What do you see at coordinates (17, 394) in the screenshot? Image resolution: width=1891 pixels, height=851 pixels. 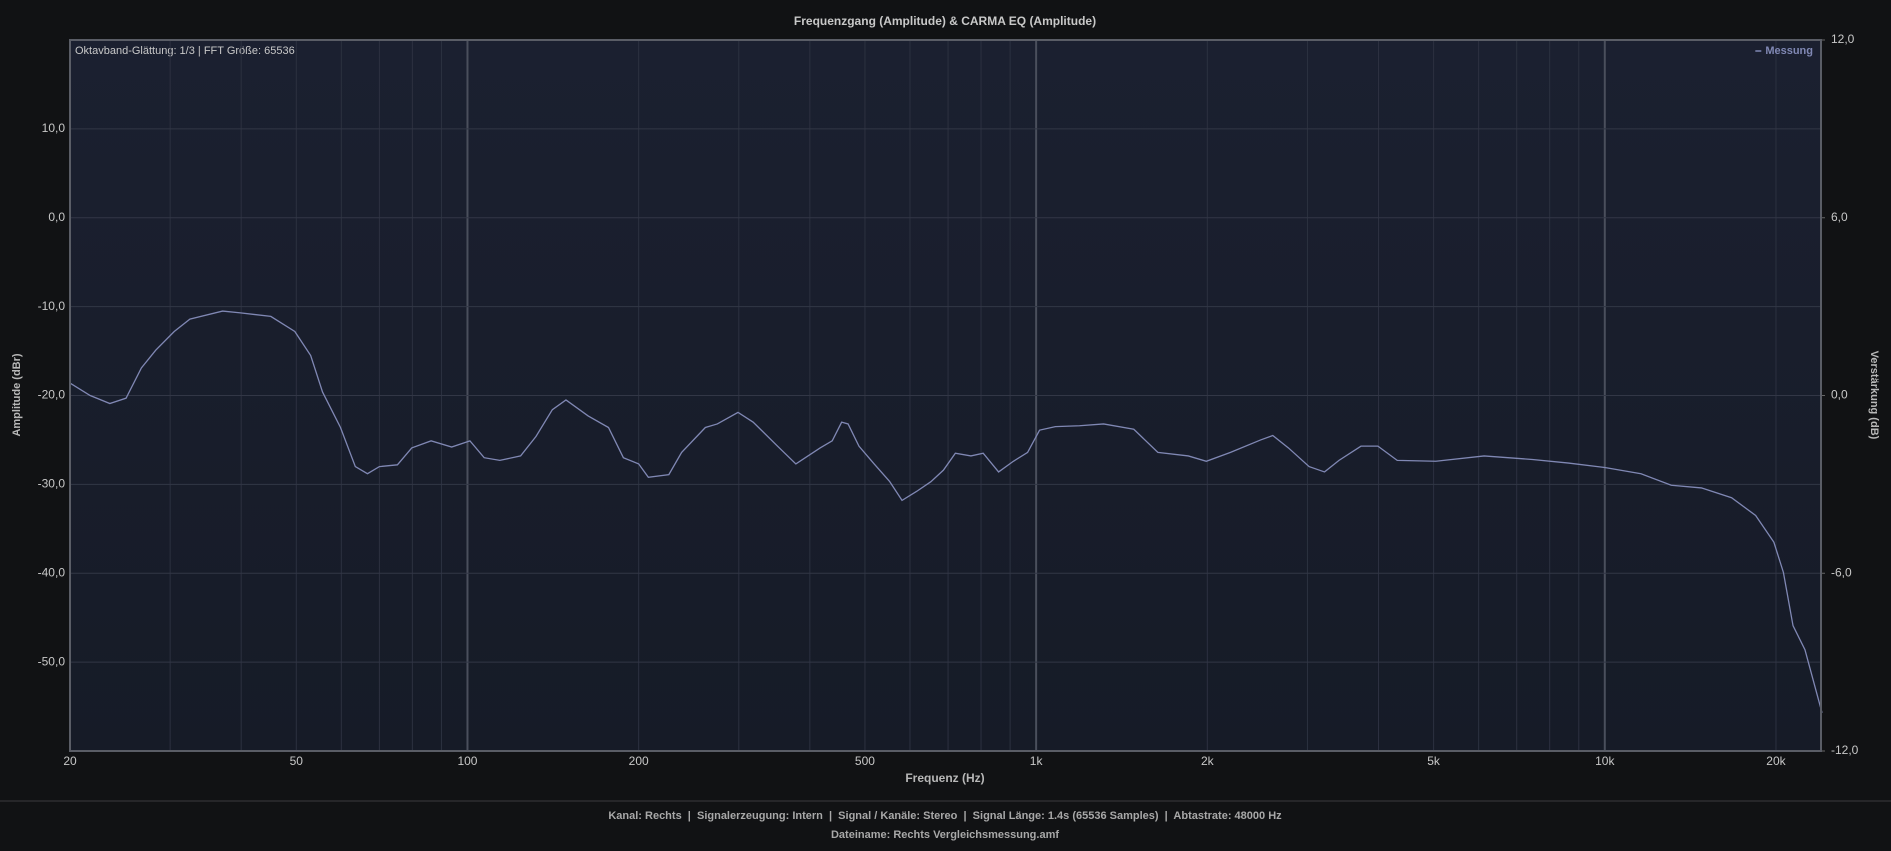 I see `y-axis-label: Amplitude (dBr)` at bounding box center [17, 394].